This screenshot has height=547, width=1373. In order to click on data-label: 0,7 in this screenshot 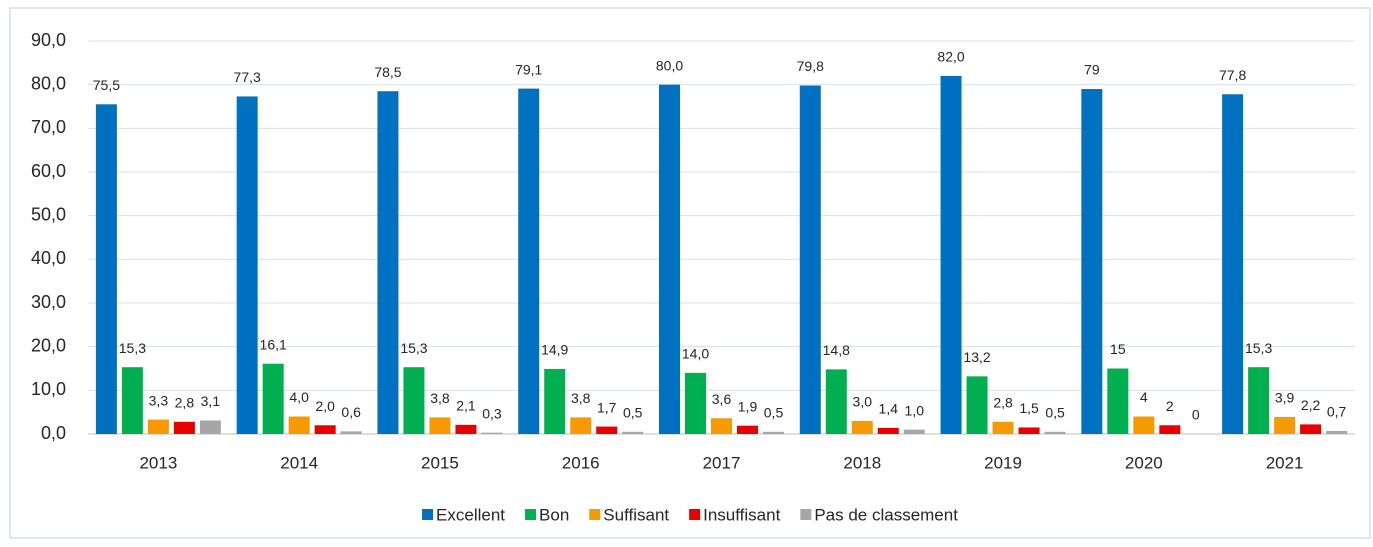, I will do `click(1337, 412)`.